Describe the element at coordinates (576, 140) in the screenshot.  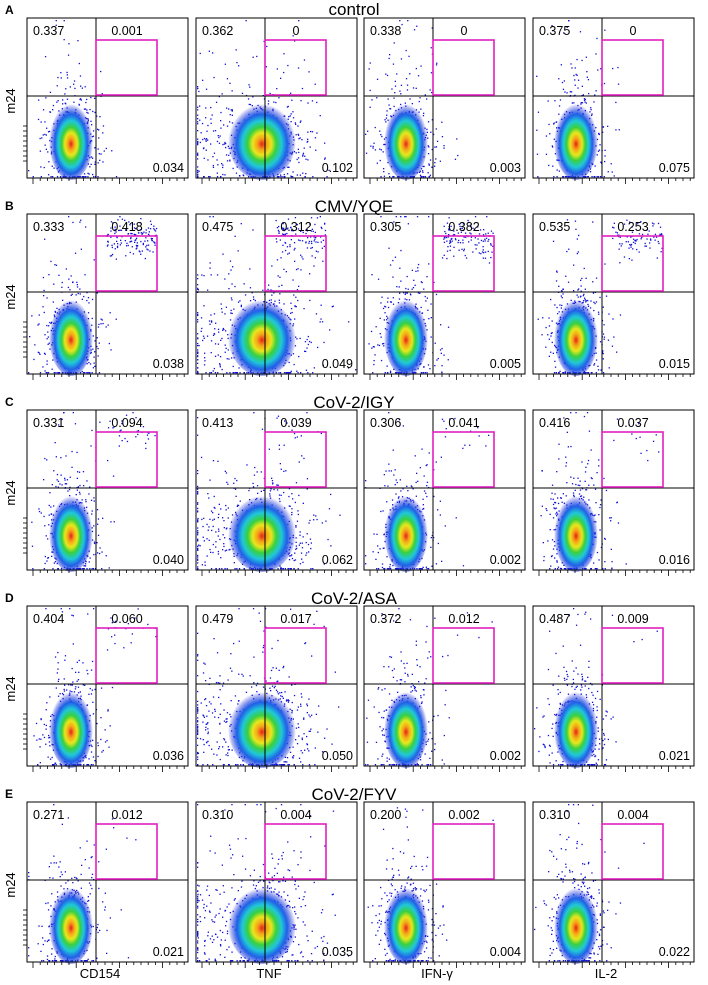
I see `density-core` at that location.